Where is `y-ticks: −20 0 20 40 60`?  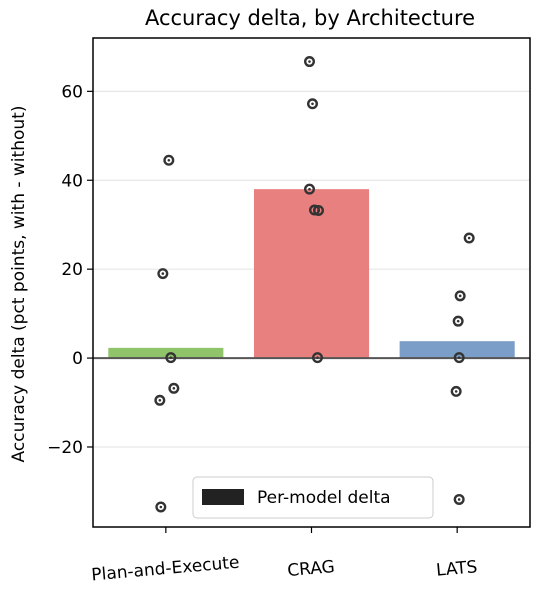
y-ticks: −20 0 20 40 60 is located at coordinates (70, 270).